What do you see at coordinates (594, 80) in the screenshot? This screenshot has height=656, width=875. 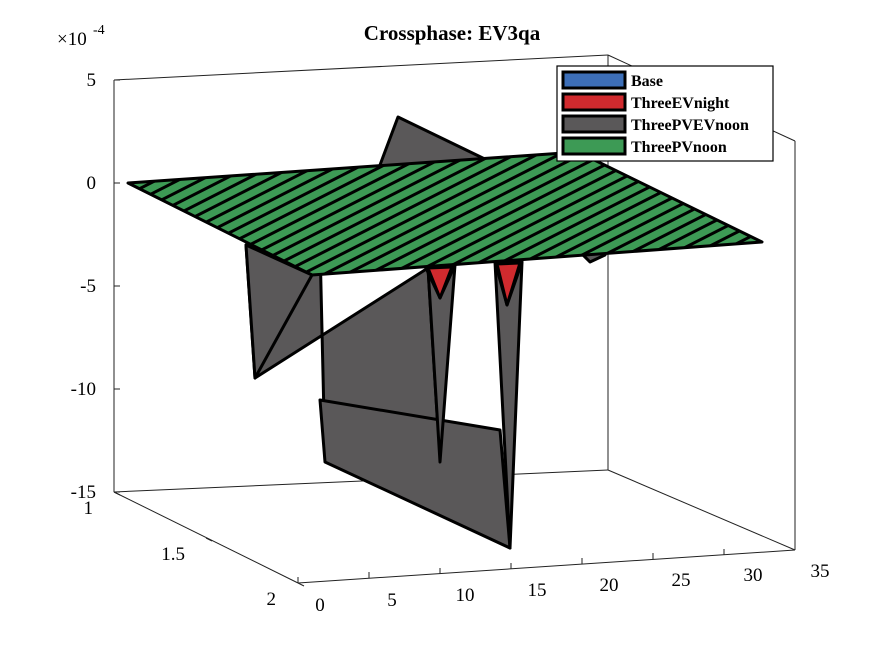 I see `legend-swatch-base` at bounding box center [594, 80].